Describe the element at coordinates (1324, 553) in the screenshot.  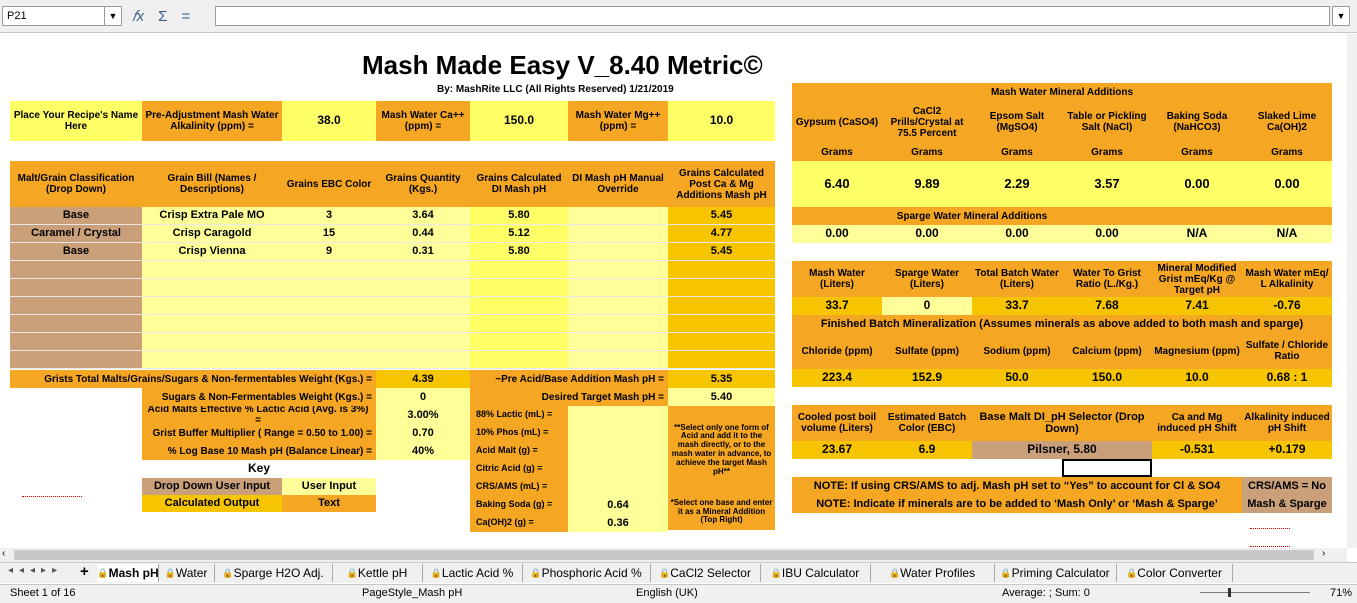
I see `scroll-right-icon: ›` at that location.